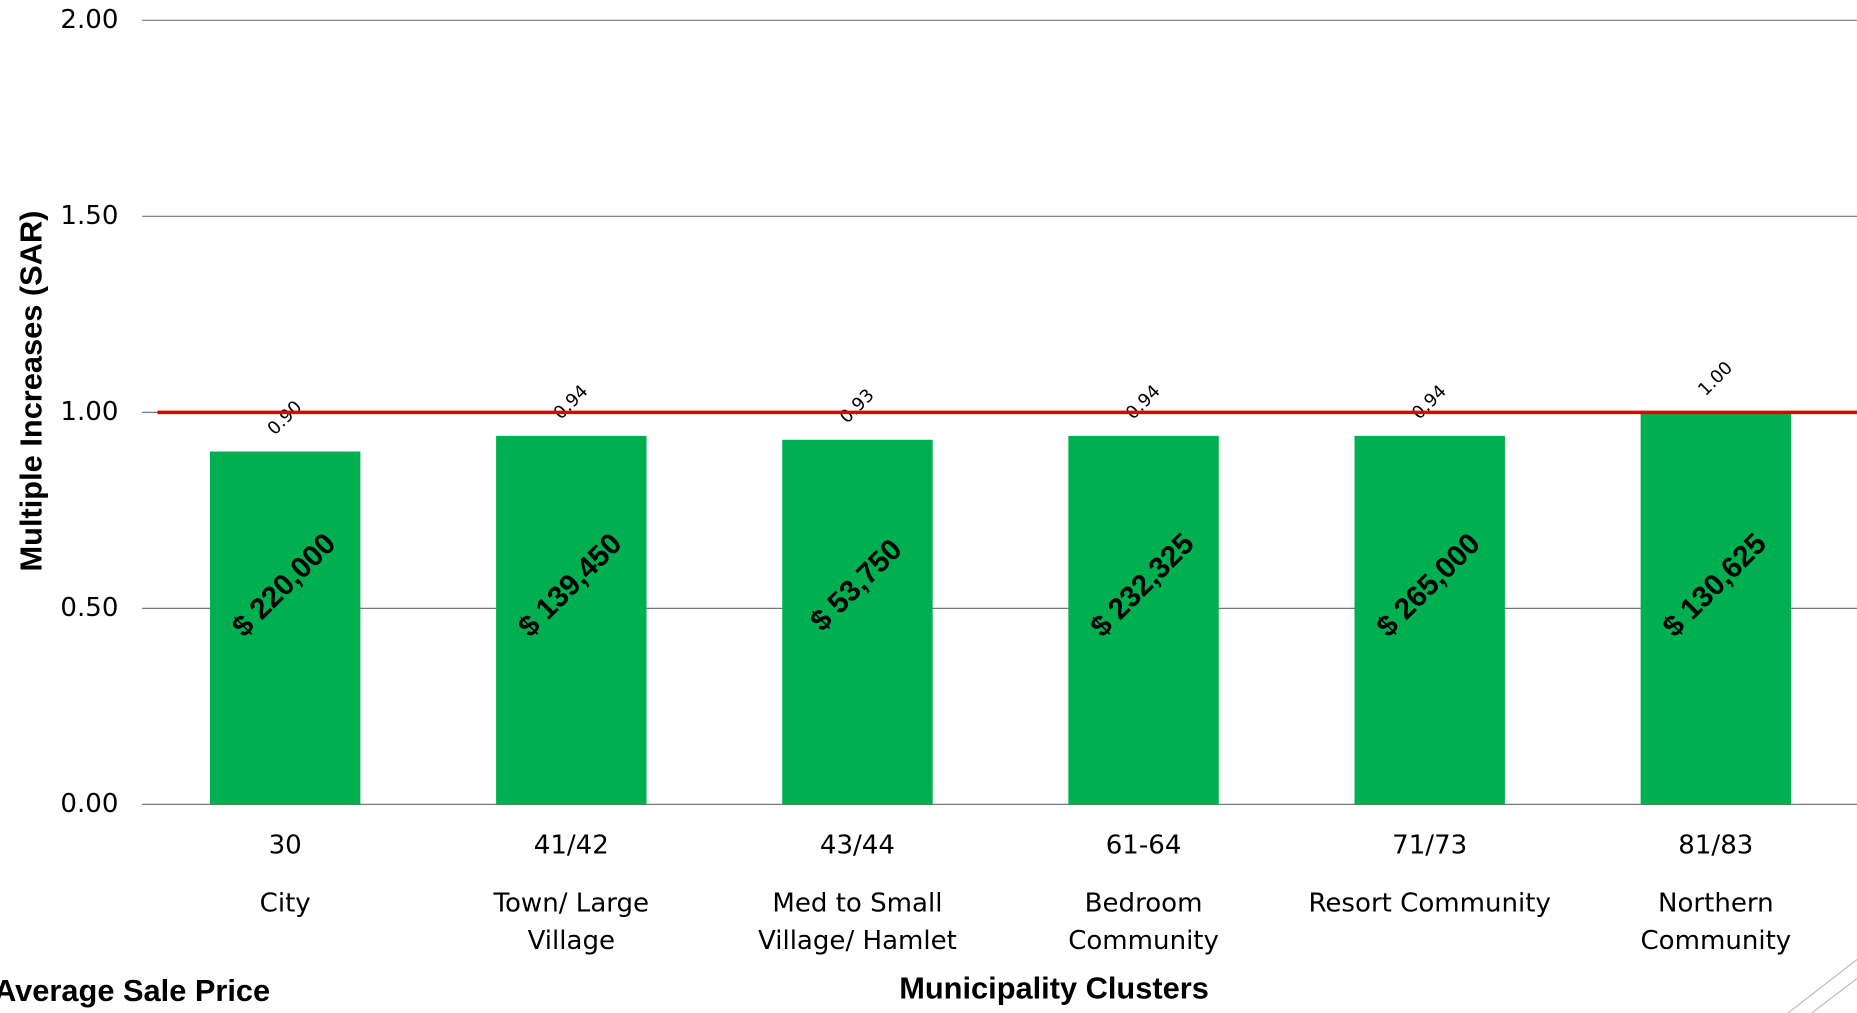  What do you see at coordinates (571, 903) in the screenshot?
I see `category-name: Town/ Large` at bounding box center [571, 903].